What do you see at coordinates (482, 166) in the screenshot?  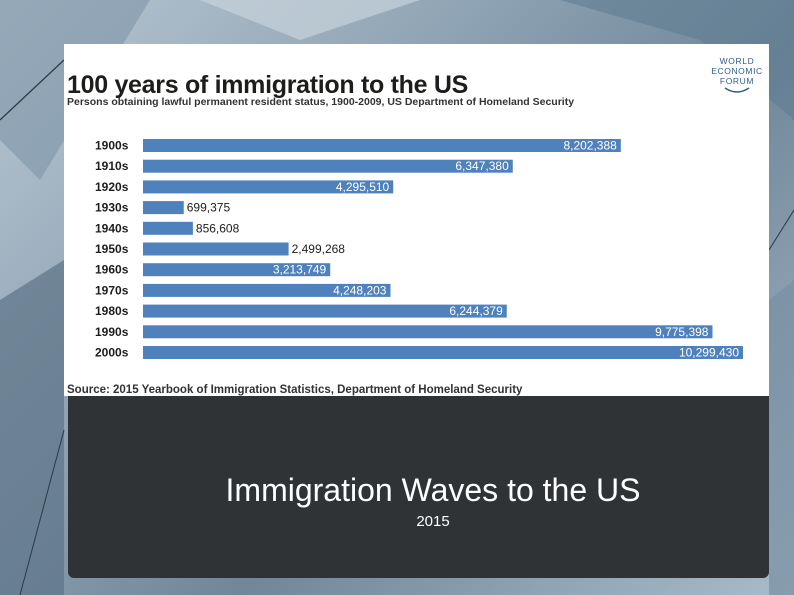 I see `data-label: 6,347,380` at bounding box center [482, 166].